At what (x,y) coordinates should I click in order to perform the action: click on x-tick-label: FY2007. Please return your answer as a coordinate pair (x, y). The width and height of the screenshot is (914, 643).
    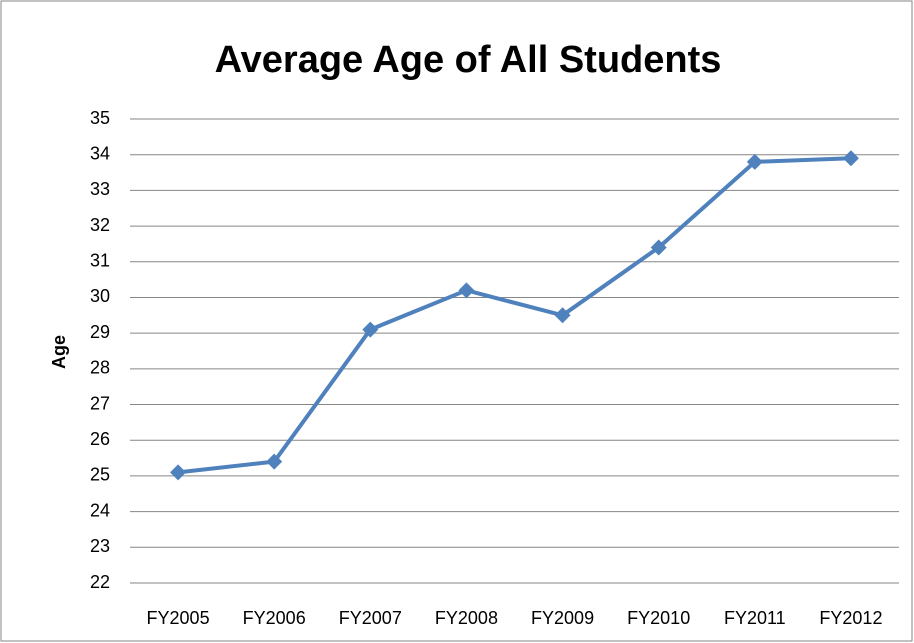
    Looking at the image, I should click on (370, 618).